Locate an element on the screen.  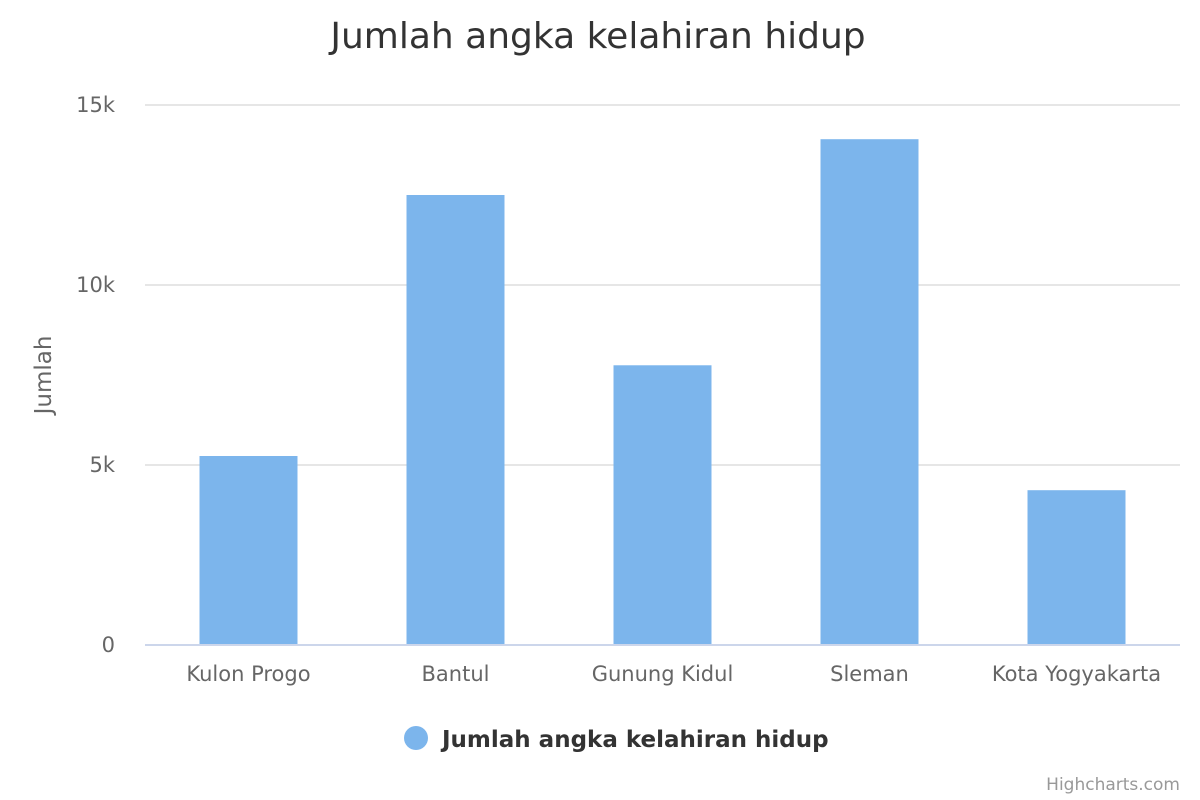
x-category-label: Gunung Kidul is located at coordinates (663, 674).